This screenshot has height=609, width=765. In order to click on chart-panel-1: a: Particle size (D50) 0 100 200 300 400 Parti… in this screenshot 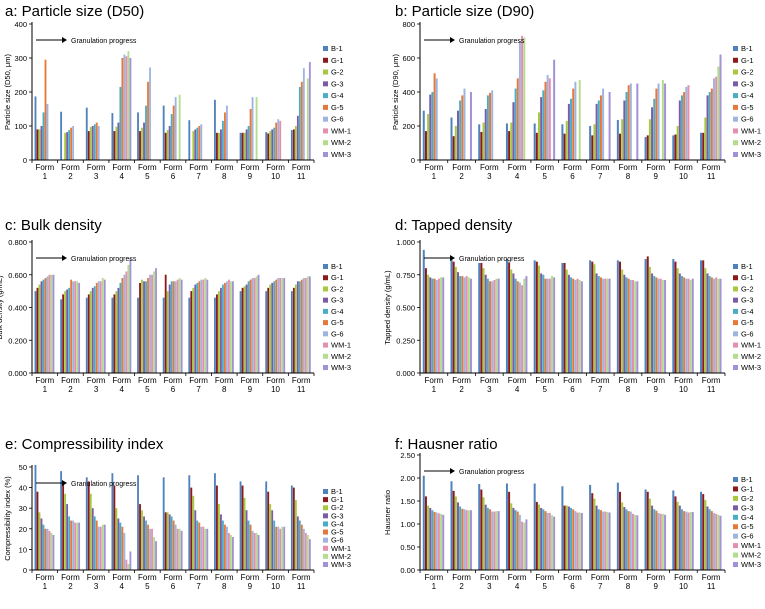, I will do `click(177, 92)`.